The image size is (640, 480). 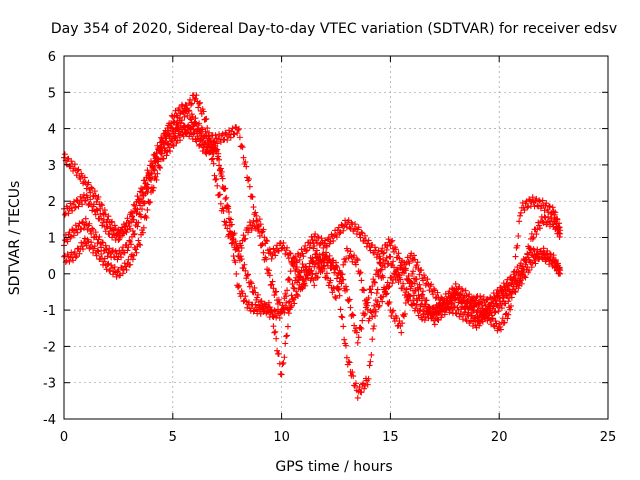 What do you see at coordinates (52, 239) in the screenshot?
I see `y-tick-label: 1` at bounding box center [52, 239].